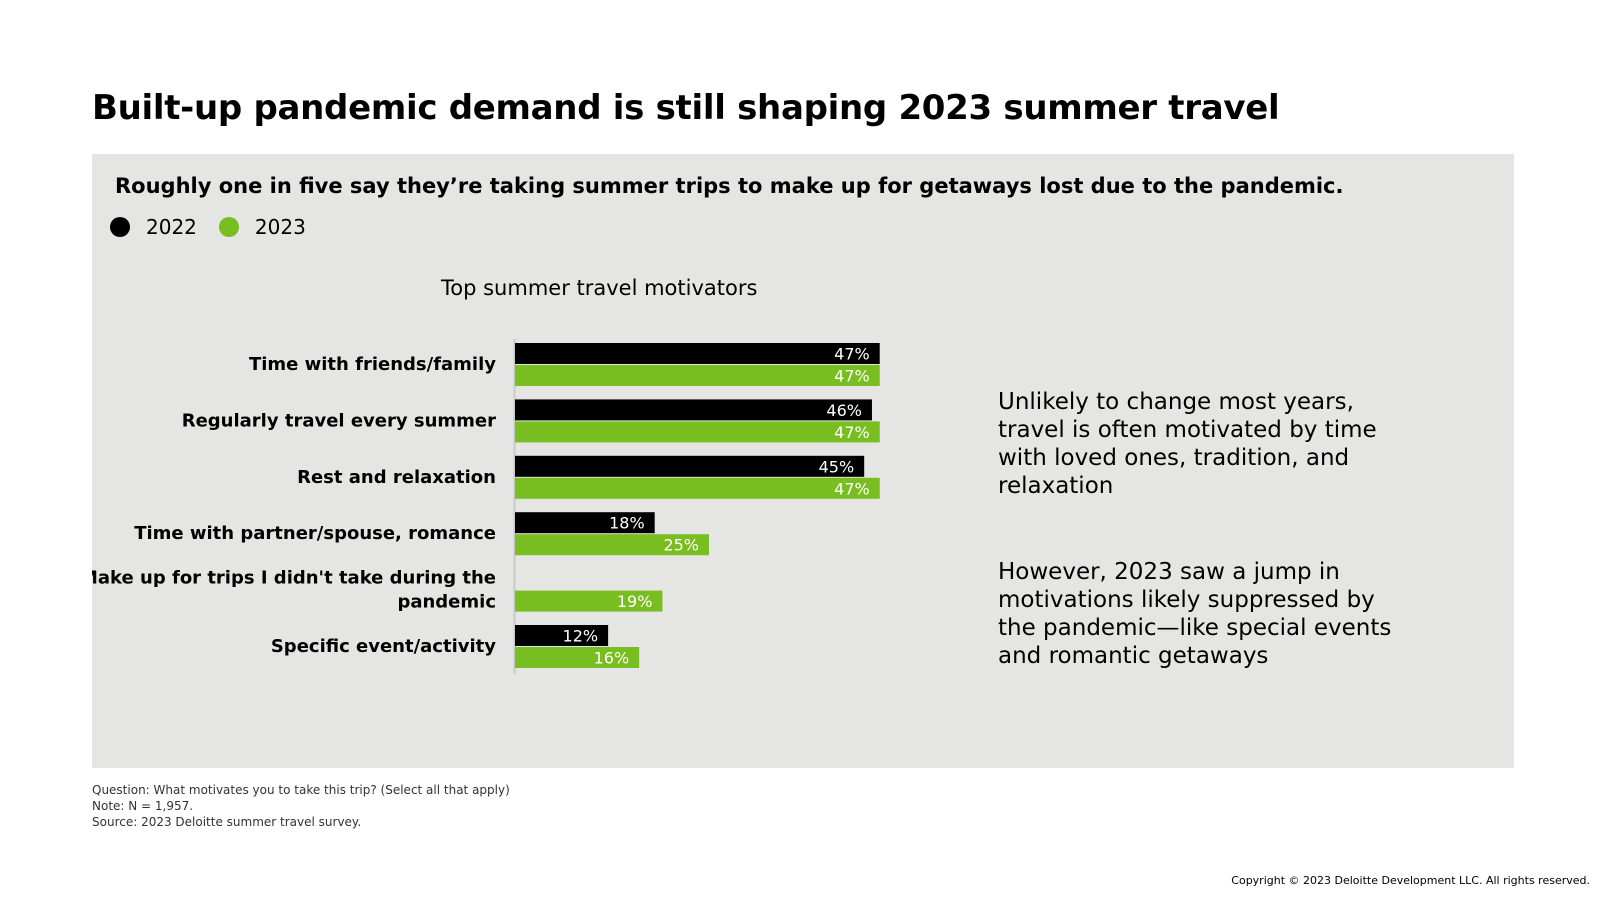 This screenshot has height=900, width=1600. I want to click on category-label: Rest and relaxation, so click(396, 477).